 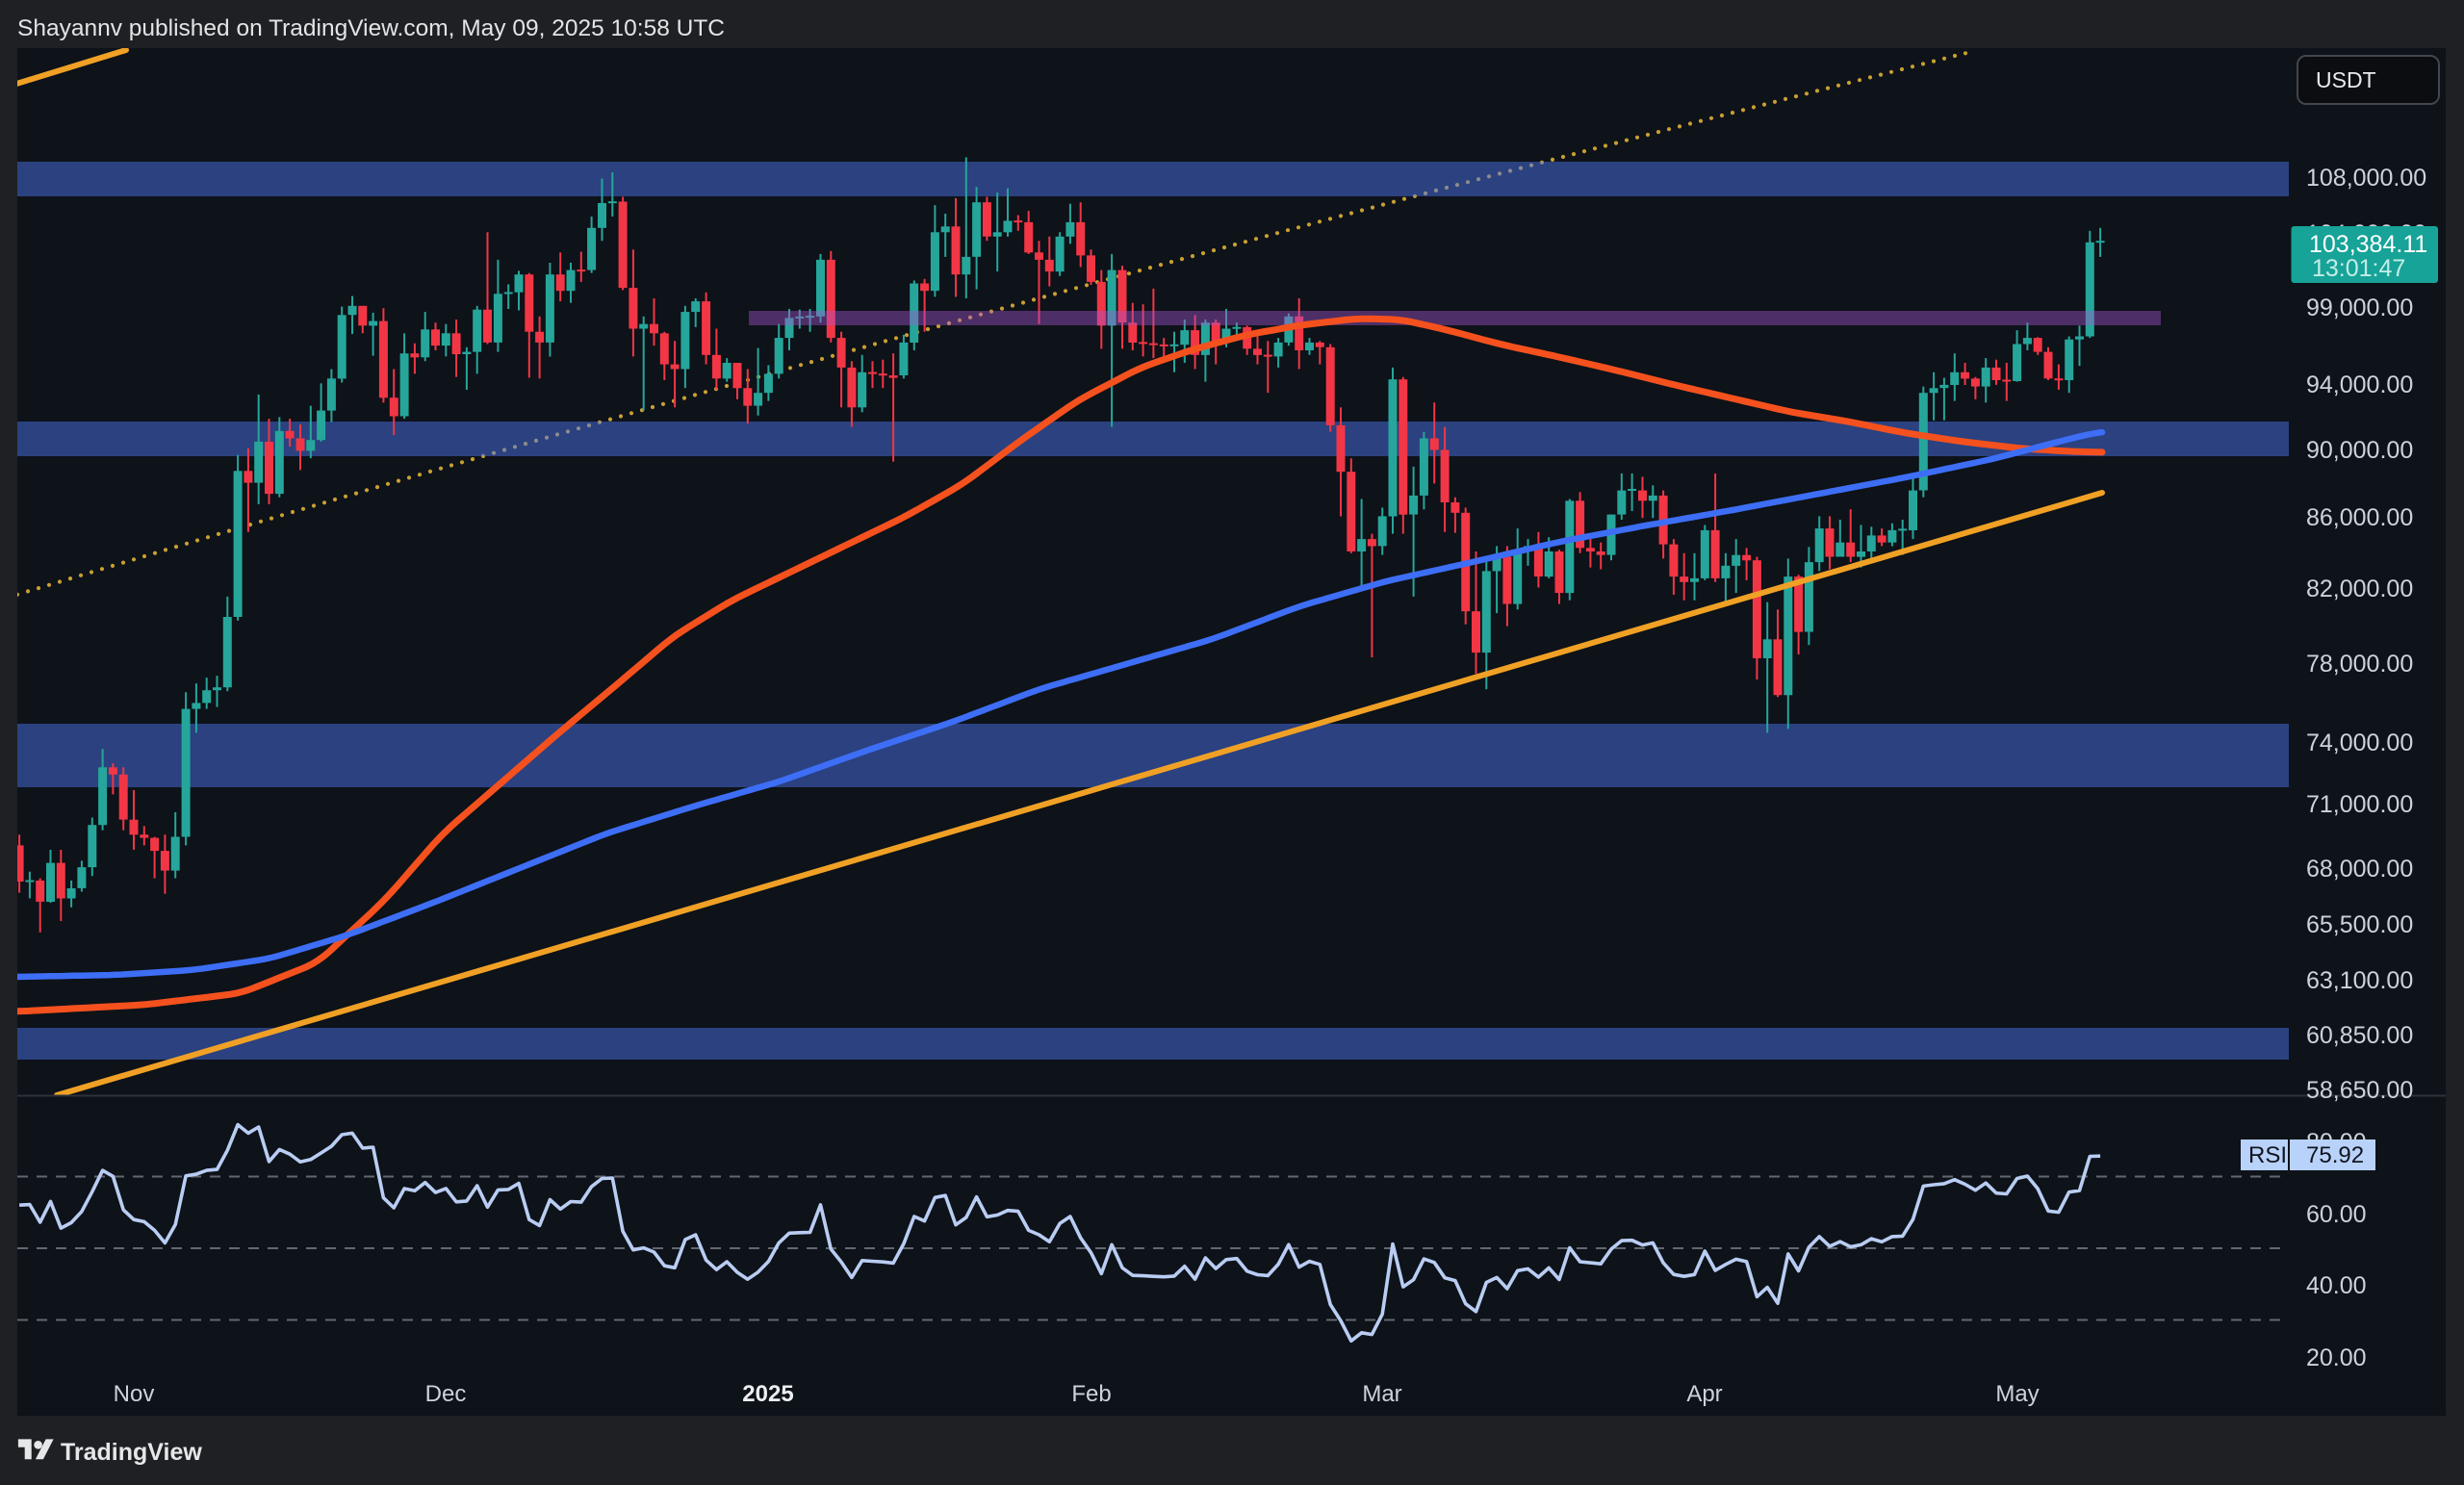 I want to click on svg-text: May, so click(x=2017, y=1394).